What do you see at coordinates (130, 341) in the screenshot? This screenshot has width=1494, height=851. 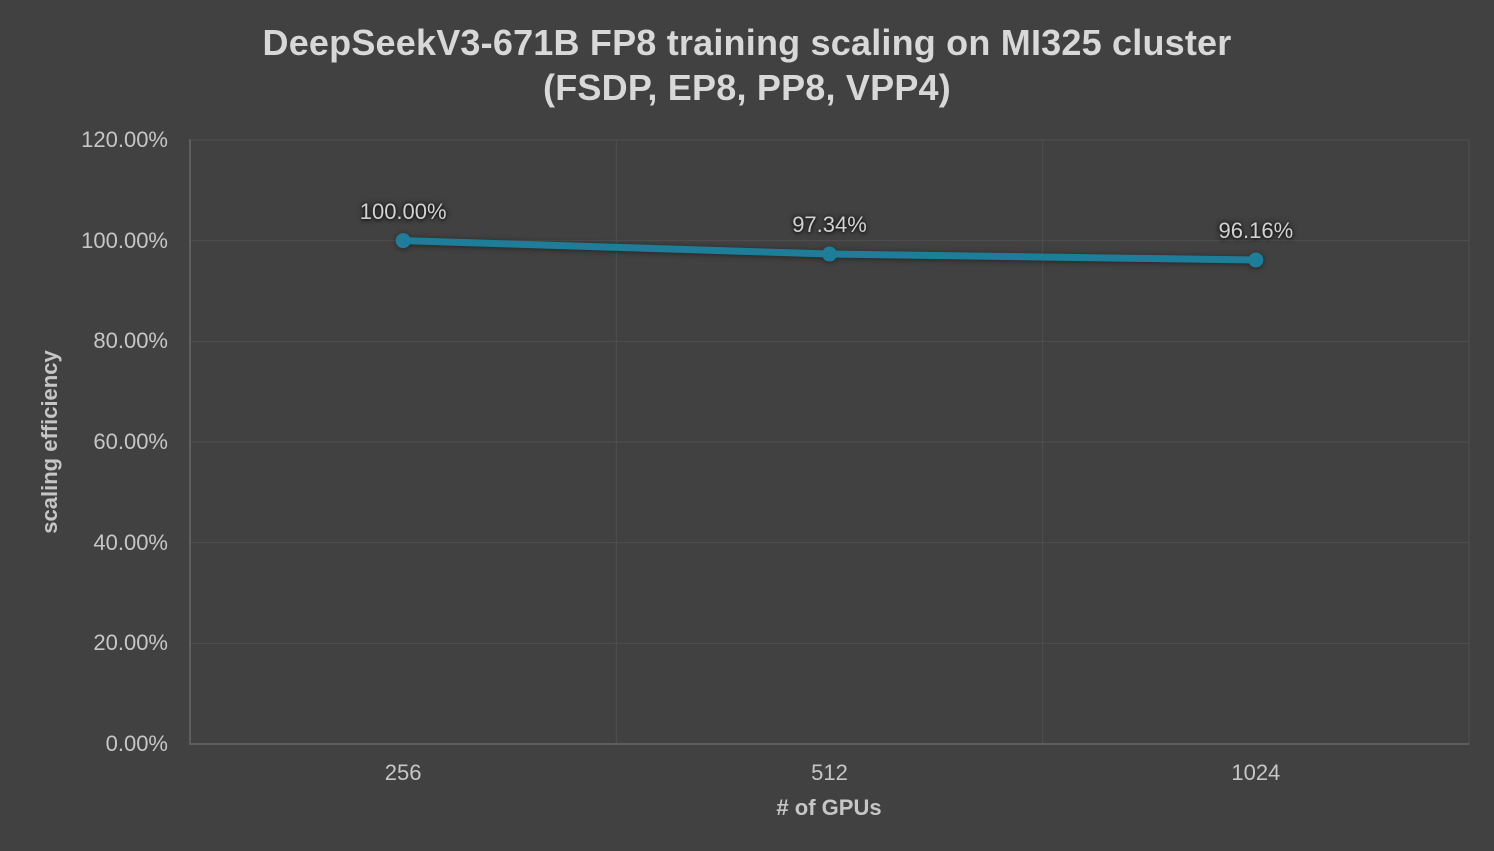 I see `y-tick-label: 80.00%` at bounding box center [130, 341].